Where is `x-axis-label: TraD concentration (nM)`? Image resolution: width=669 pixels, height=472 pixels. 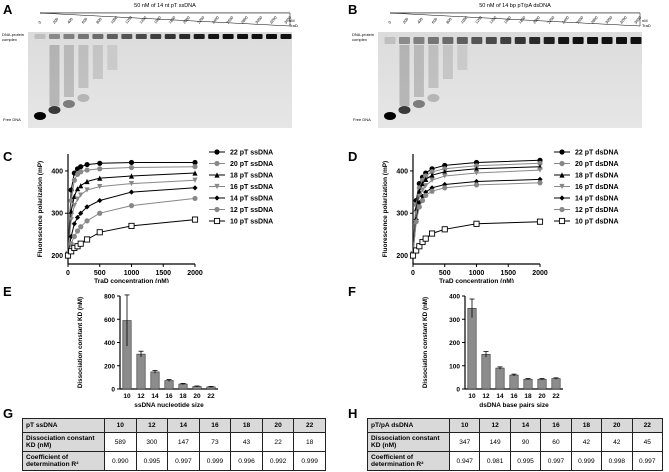 x-axis-label: TraD concentration (nM) is located at coordinates (131, 280).